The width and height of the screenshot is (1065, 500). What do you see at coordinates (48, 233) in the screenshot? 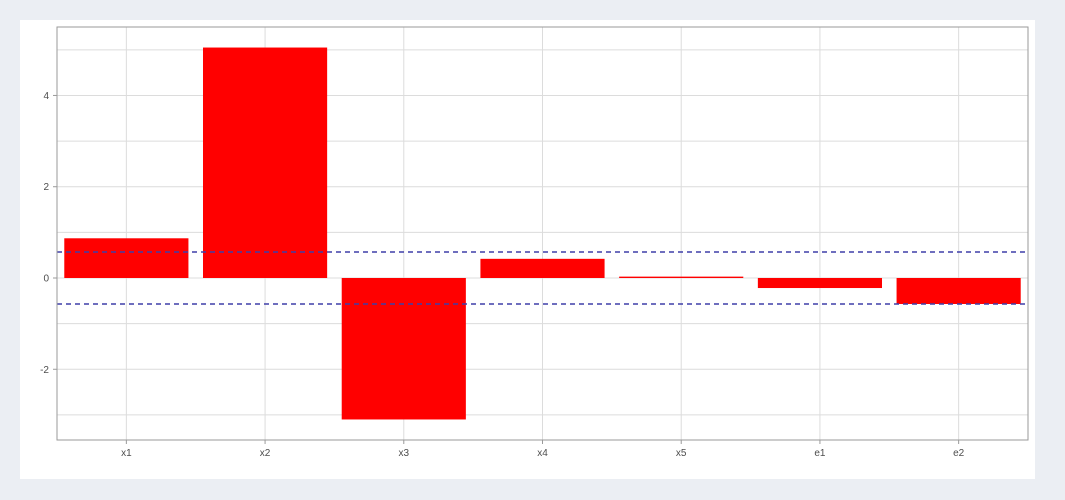
I see `y-axis-ticks: -2 0 2 4` at bounding box center [48, 233].